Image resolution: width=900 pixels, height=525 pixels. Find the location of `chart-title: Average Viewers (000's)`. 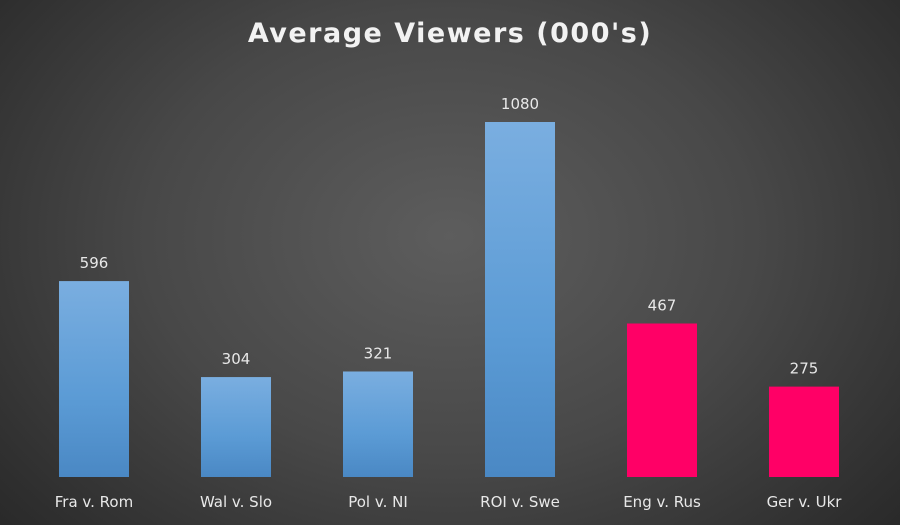

chart-title: Average Viewers (000's) is located at coordinates (450, 33).